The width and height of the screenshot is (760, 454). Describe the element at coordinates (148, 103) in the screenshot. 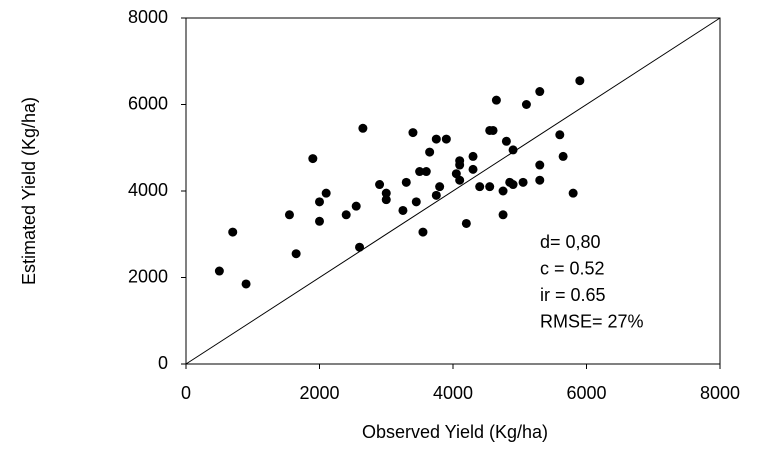

I see `y-tick-label: 6000` at that location.